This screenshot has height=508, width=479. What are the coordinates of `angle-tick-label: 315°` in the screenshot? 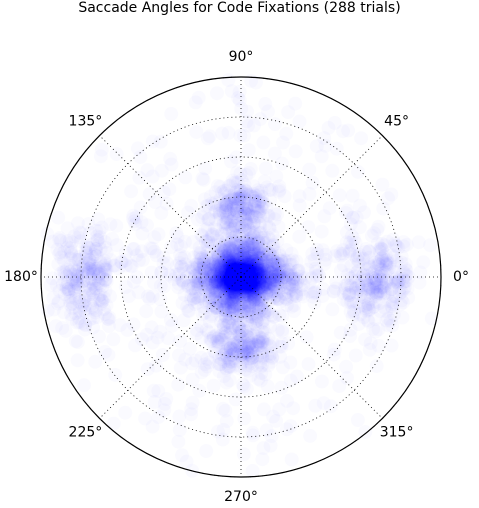 It's located at (397, 433).